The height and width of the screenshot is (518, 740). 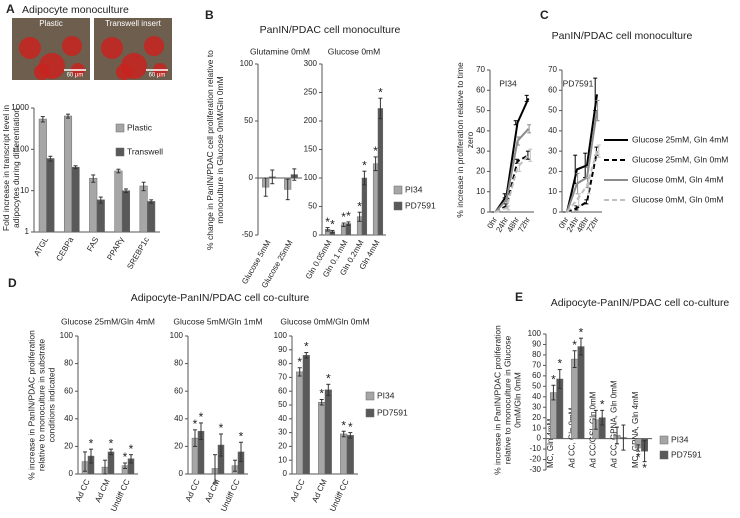 I want to click on x-tick-label: CEBPa, so click(x=64, y=249).